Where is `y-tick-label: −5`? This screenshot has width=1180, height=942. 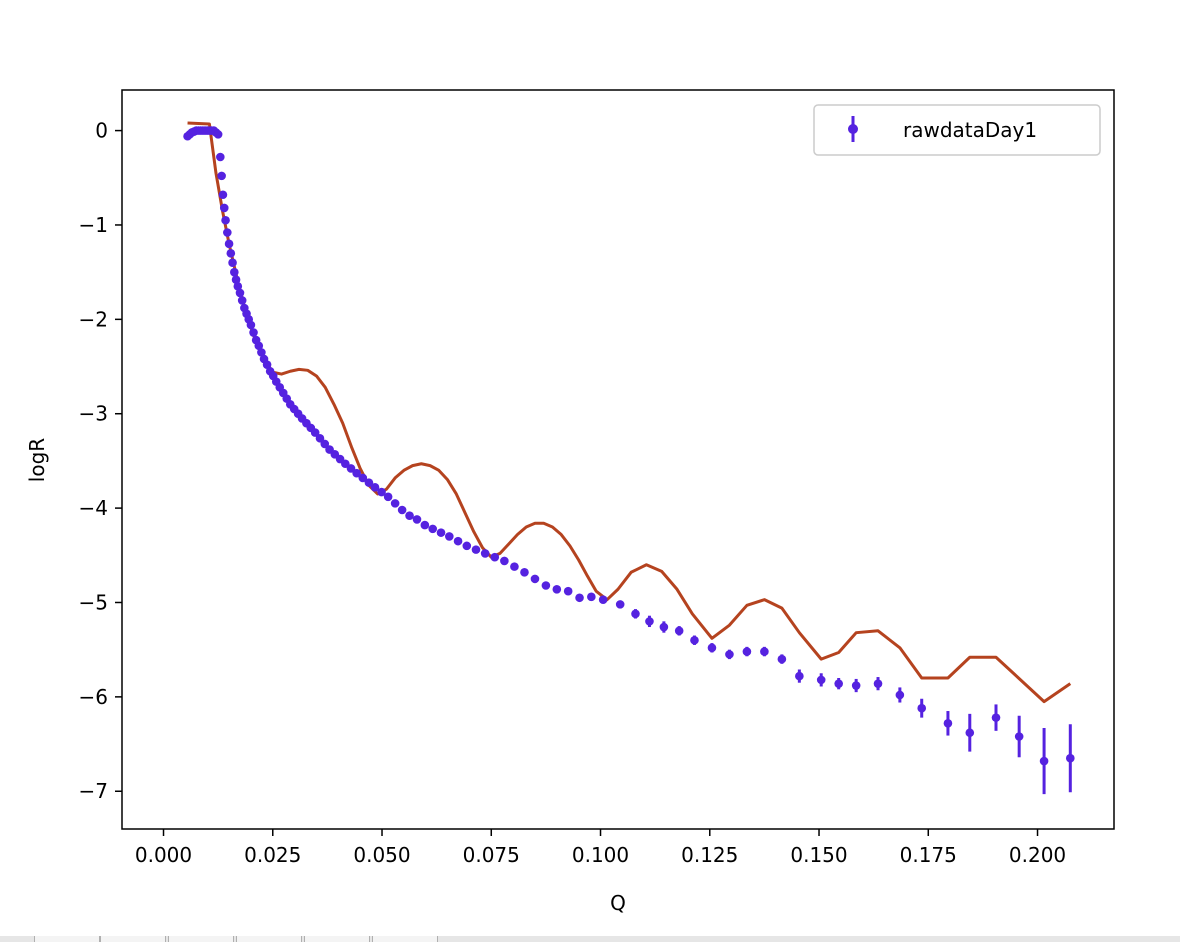 y-tick-label: −5 is located at coordinates (93, 602).